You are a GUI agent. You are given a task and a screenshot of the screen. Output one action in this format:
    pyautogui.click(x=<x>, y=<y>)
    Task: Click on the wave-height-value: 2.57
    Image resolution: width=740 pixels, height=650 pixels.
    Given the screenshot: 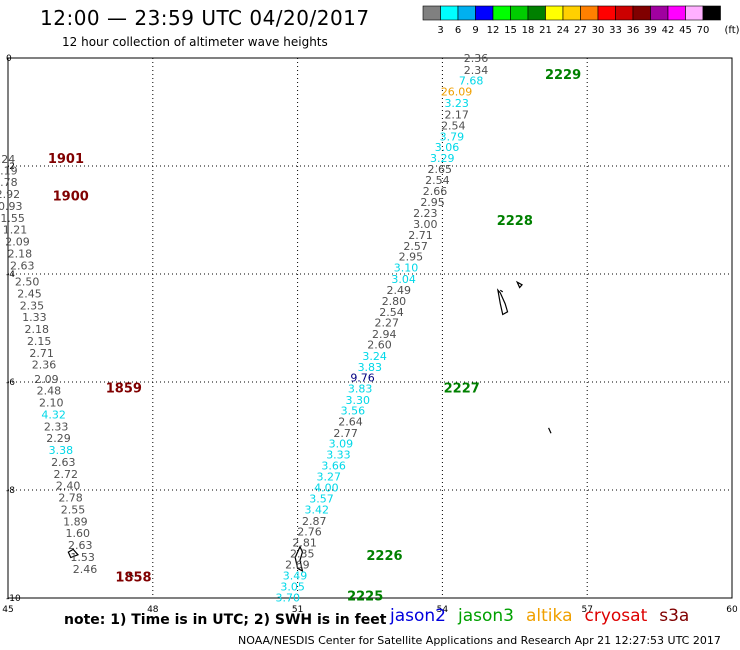 What is the action you would take?
    pyautogui.click(x=415, y=246)
    